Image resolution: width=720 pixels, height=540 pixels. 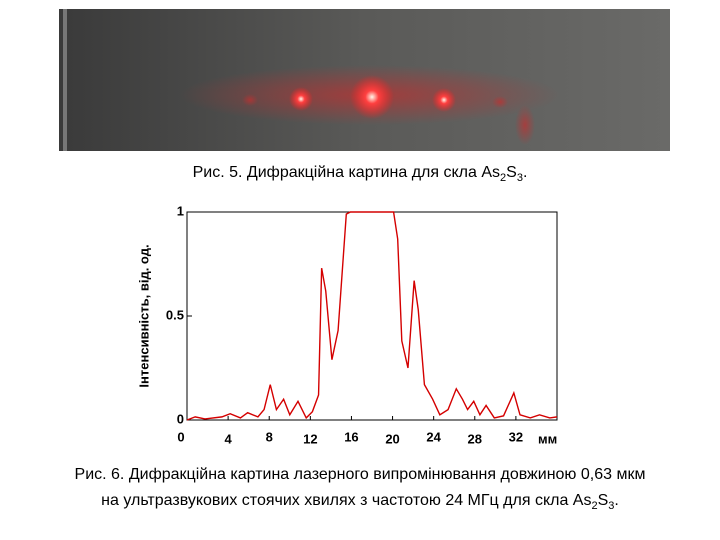 I want to click on y-tick-label: 0, so click(x=180, y=418).